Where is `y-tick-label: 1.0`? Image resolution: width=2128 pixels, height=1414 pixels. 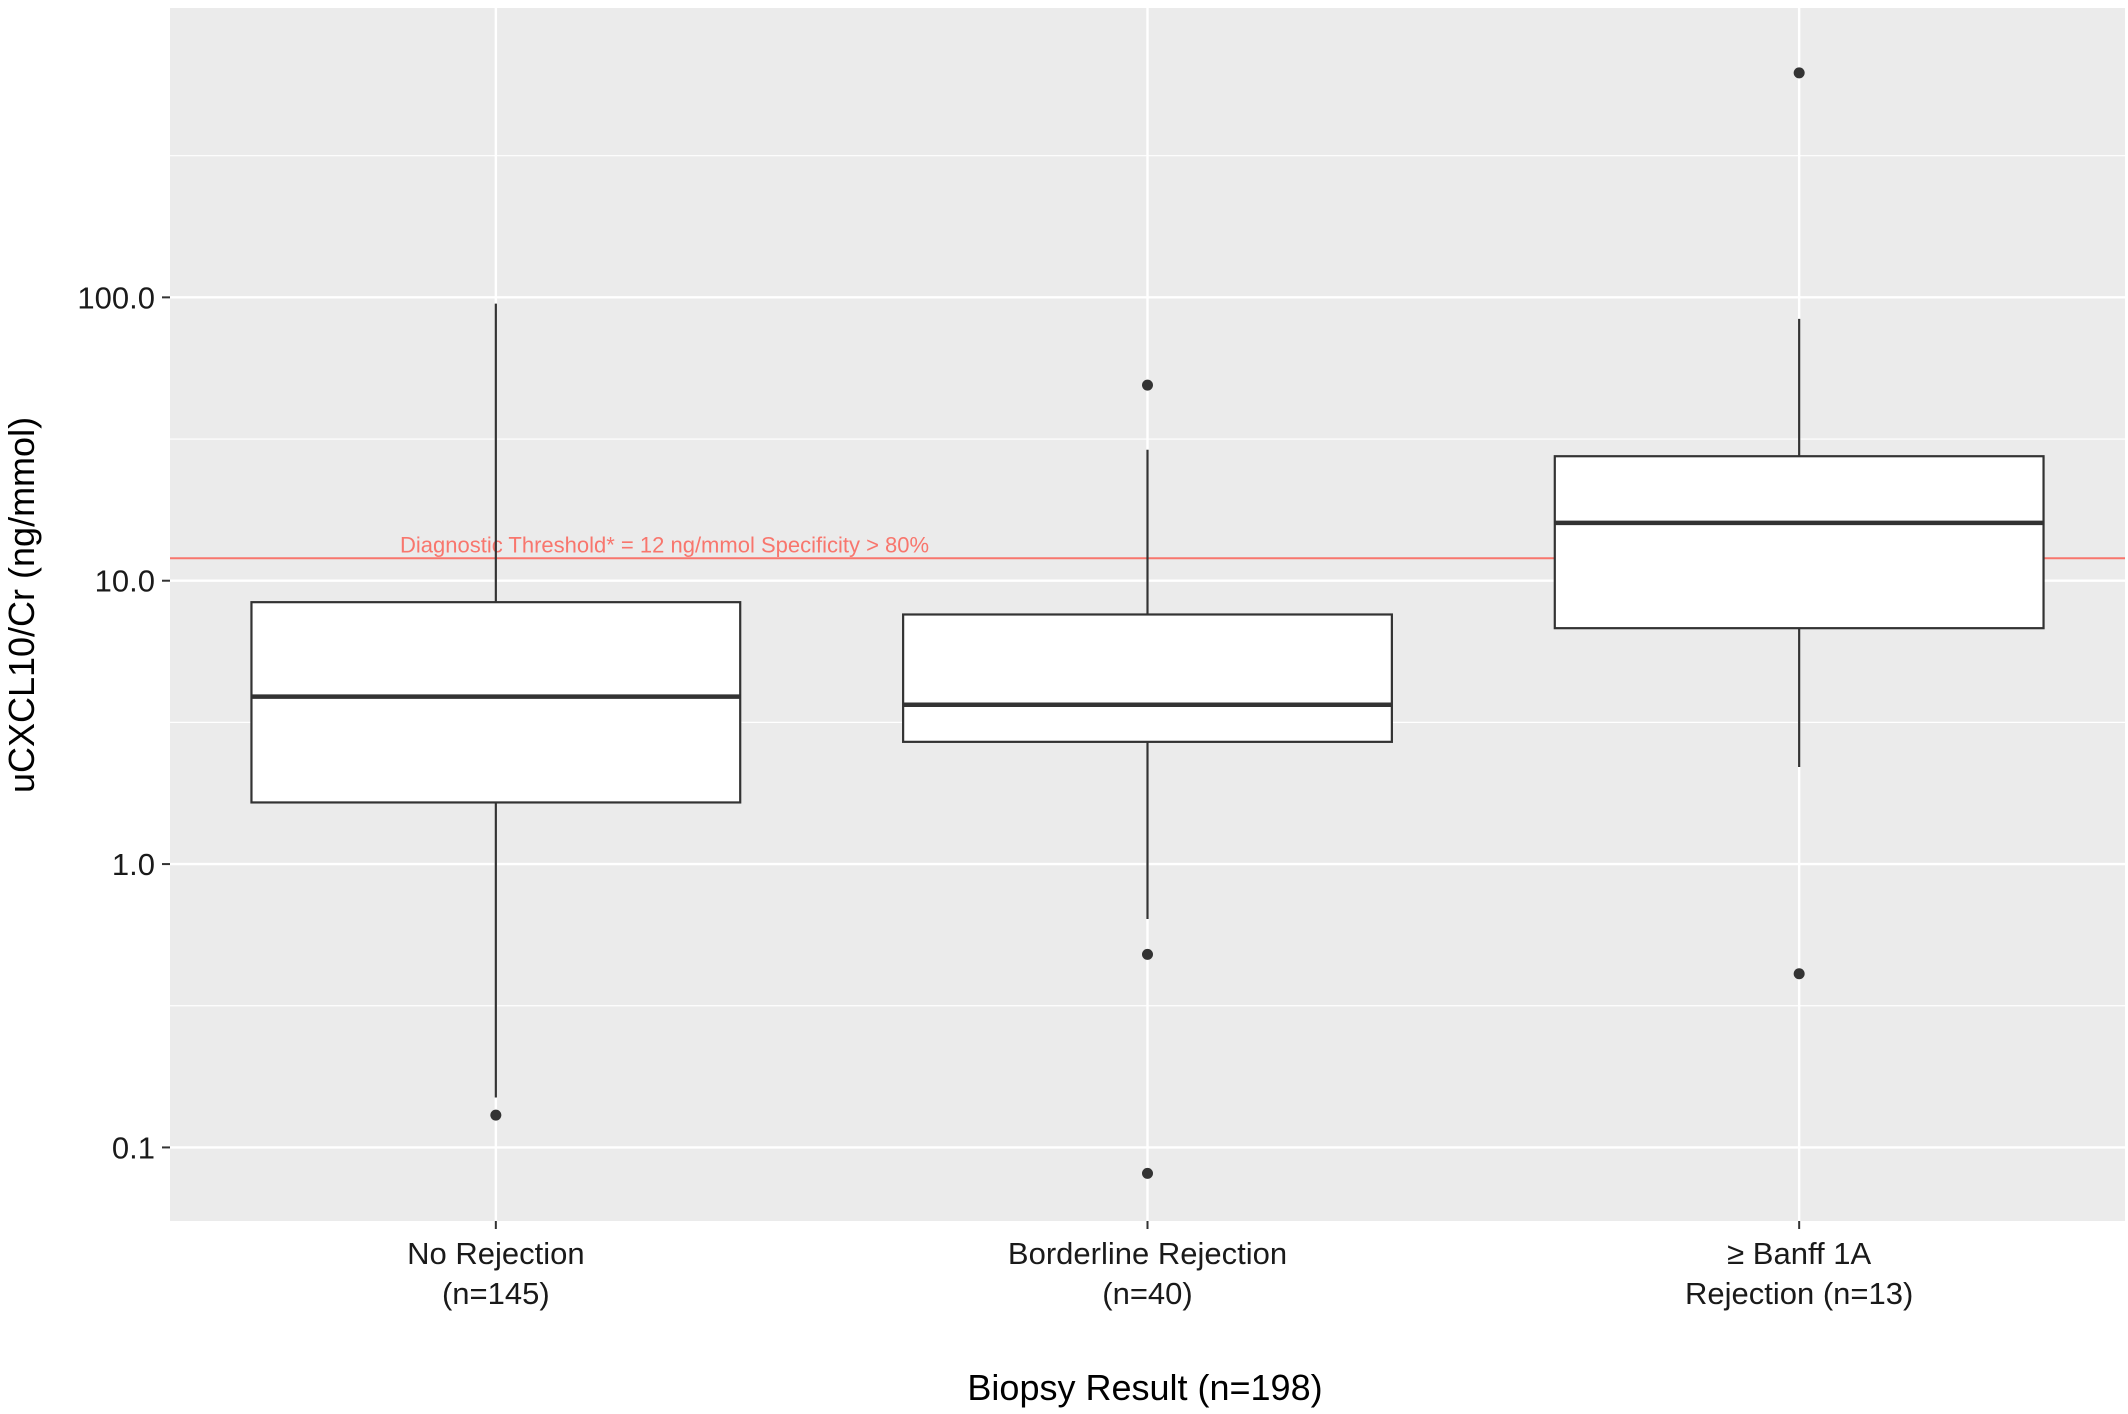 y-tick-label: 1.0 is located at coordinates (133, 864).